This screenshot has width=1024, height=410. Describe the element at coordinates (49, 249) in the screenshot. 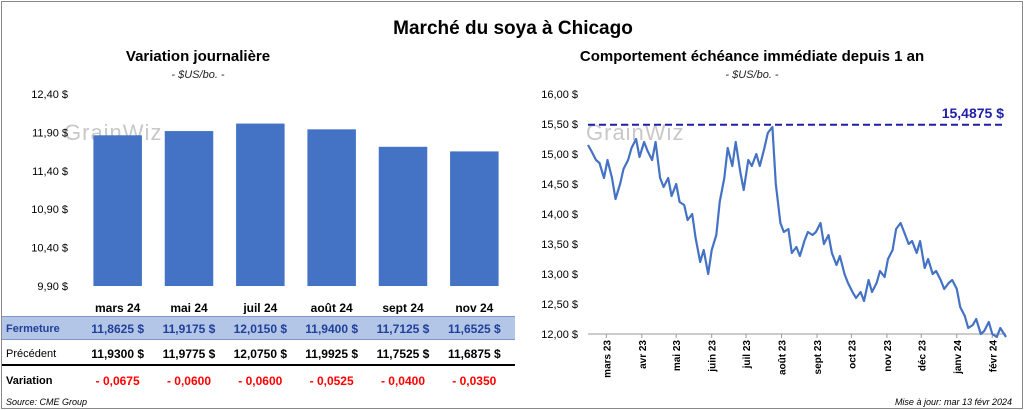

I see `y-tick-label: 10,40 $` at that location.